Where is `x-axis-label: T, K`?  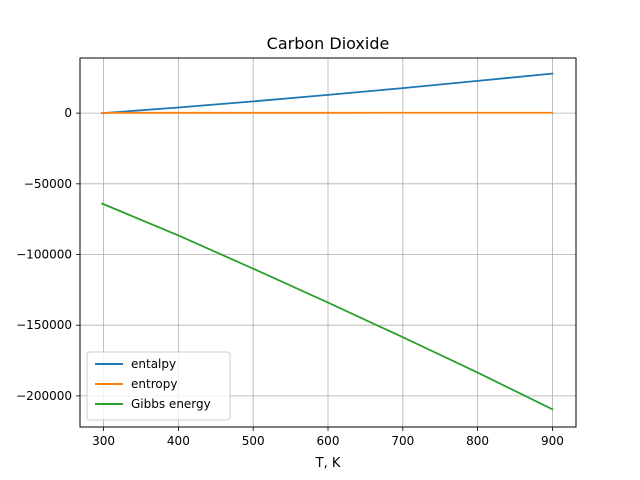
x-axis-label: T, K is located at coordinates (328, 463).